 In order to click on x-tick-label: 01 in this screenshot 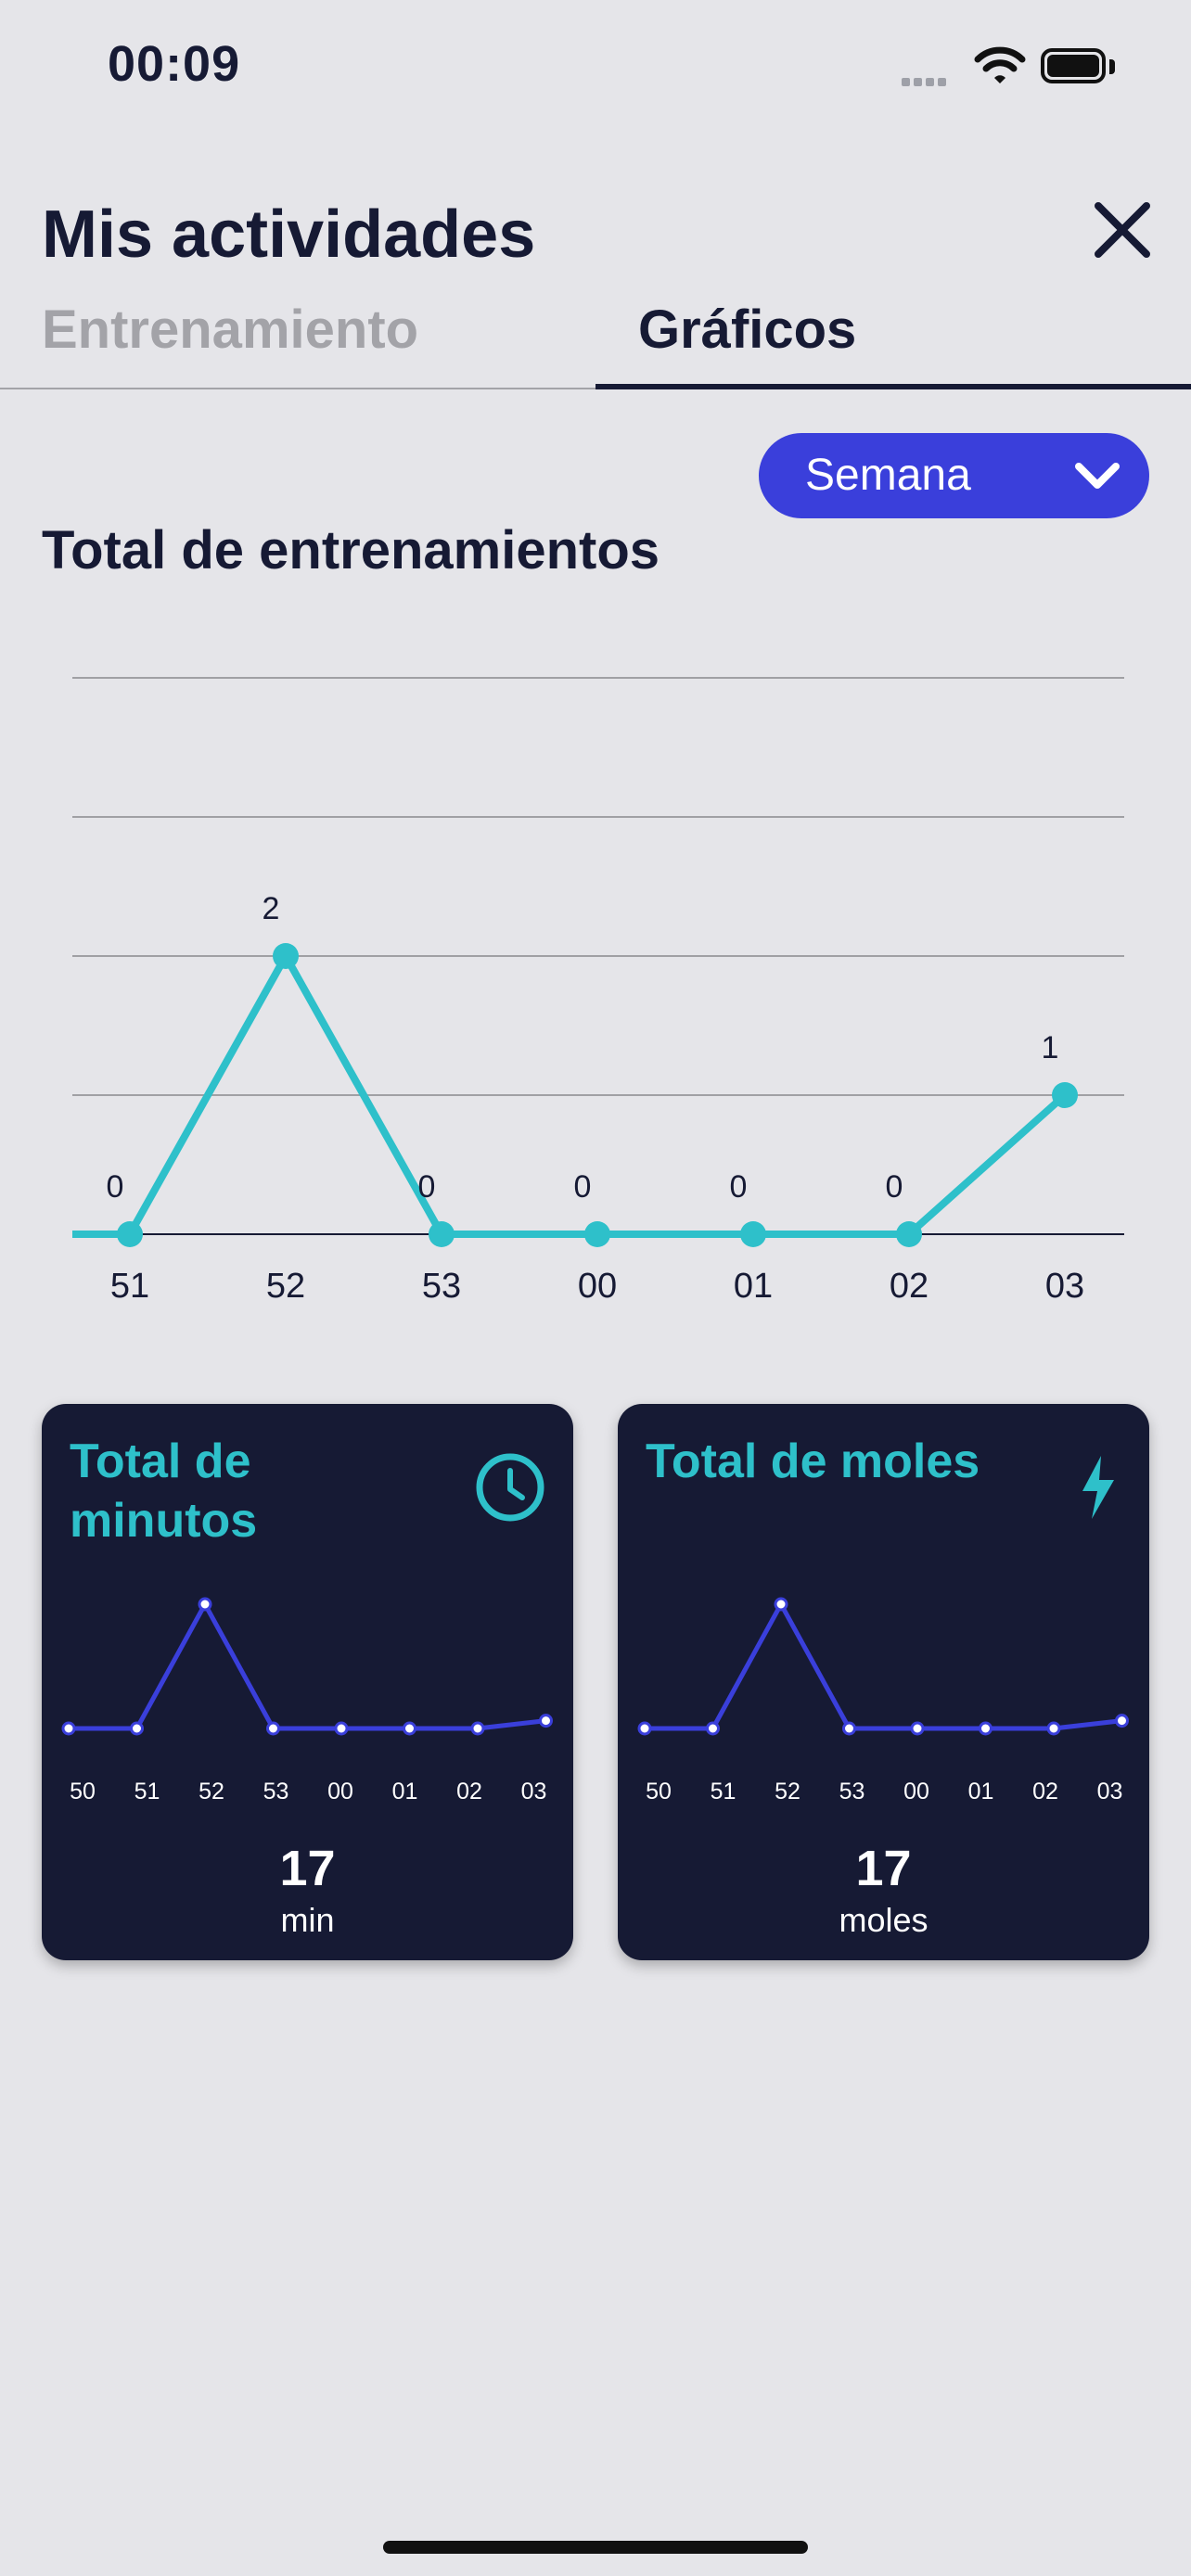, I will do `click(753, 1286)`.